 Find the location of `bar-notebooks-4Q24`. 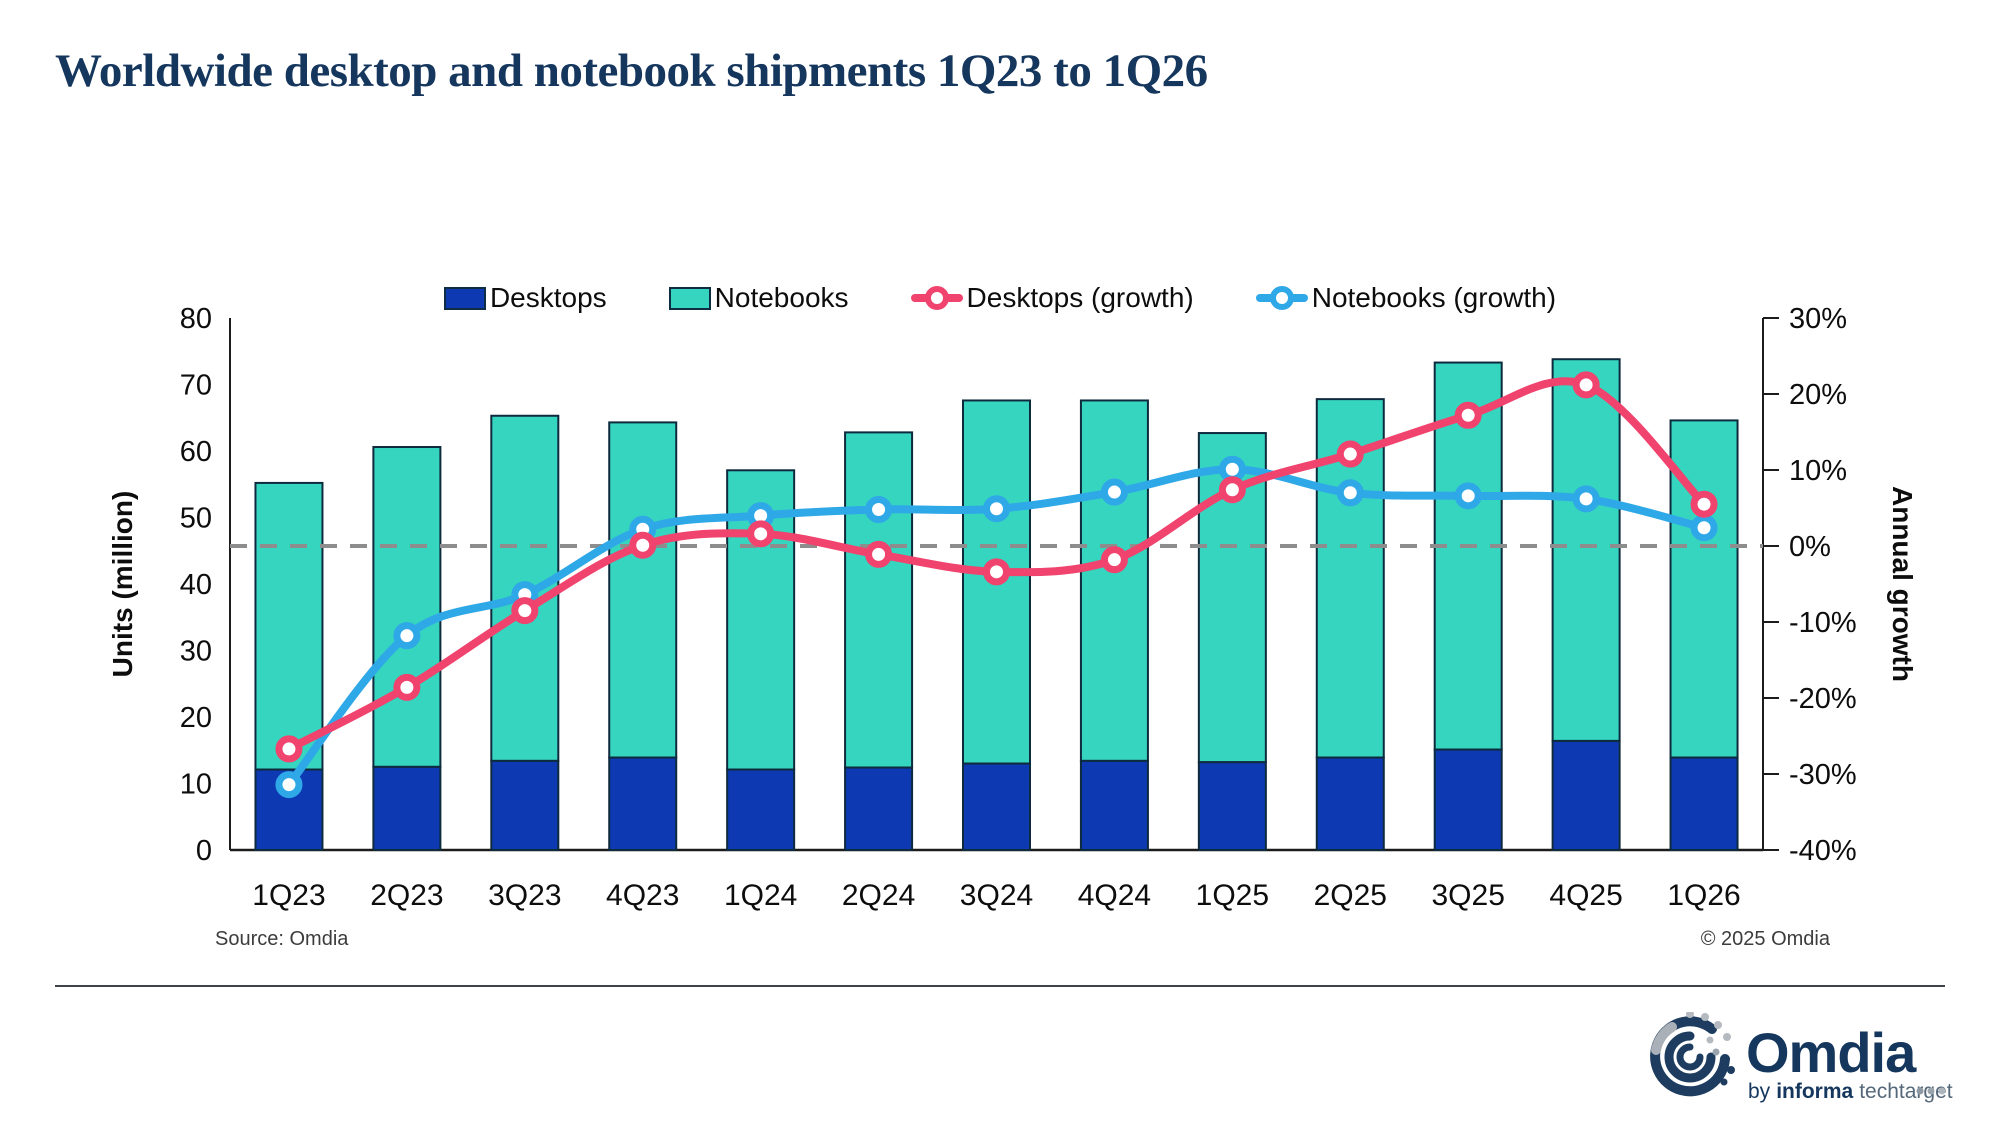

bar-notebooks-4Q24 is located at coordinates (1114, 580).